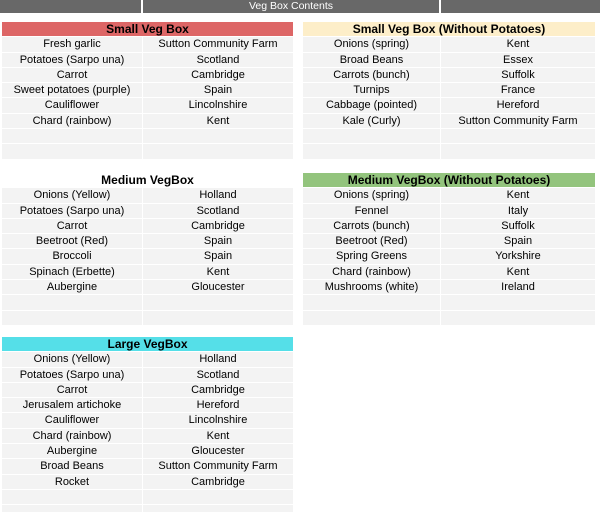 The height and width of the screenshot is (512, 600). What do you see at coordinates (371, 90) in the screenshot?
I see `item-cell: Turnips` at bounding box center [371, 90].